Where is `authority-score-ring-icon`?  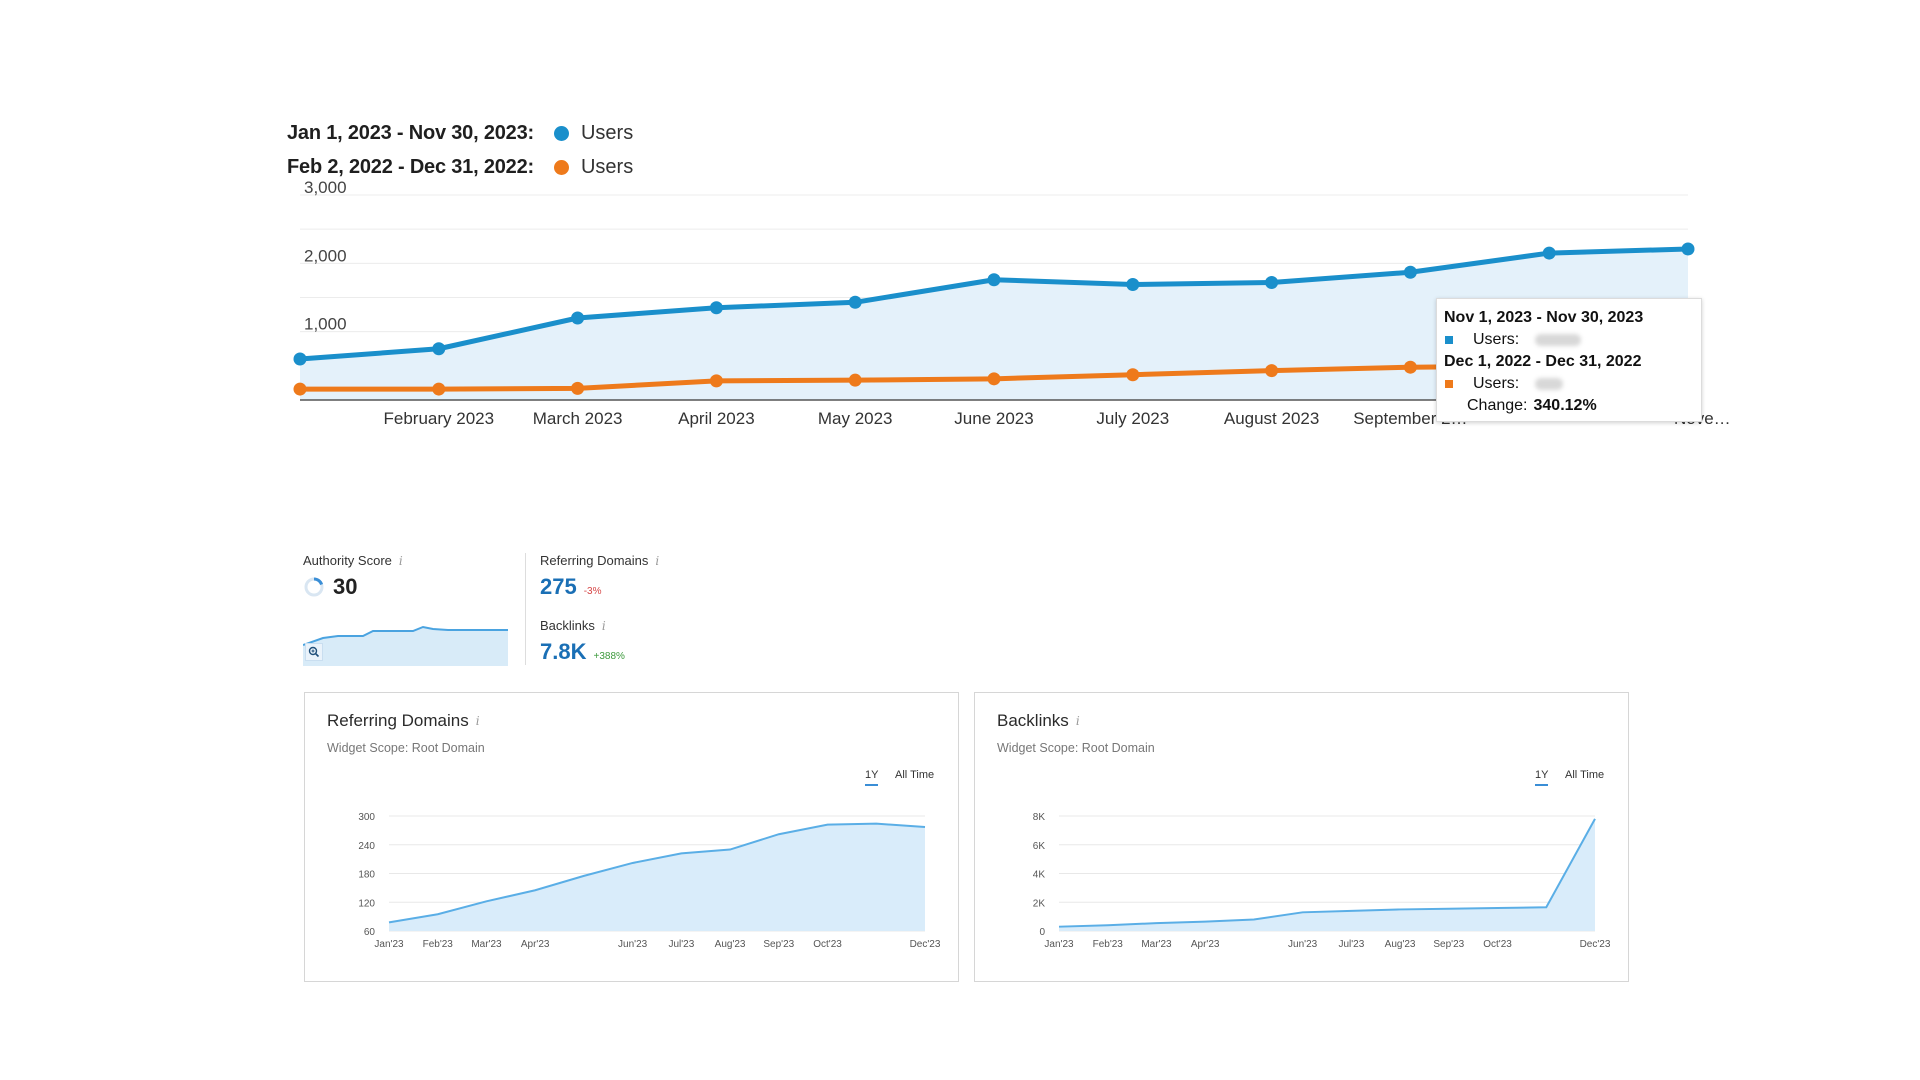 authority-score-ring-icon is located at coordinates (314, 587).